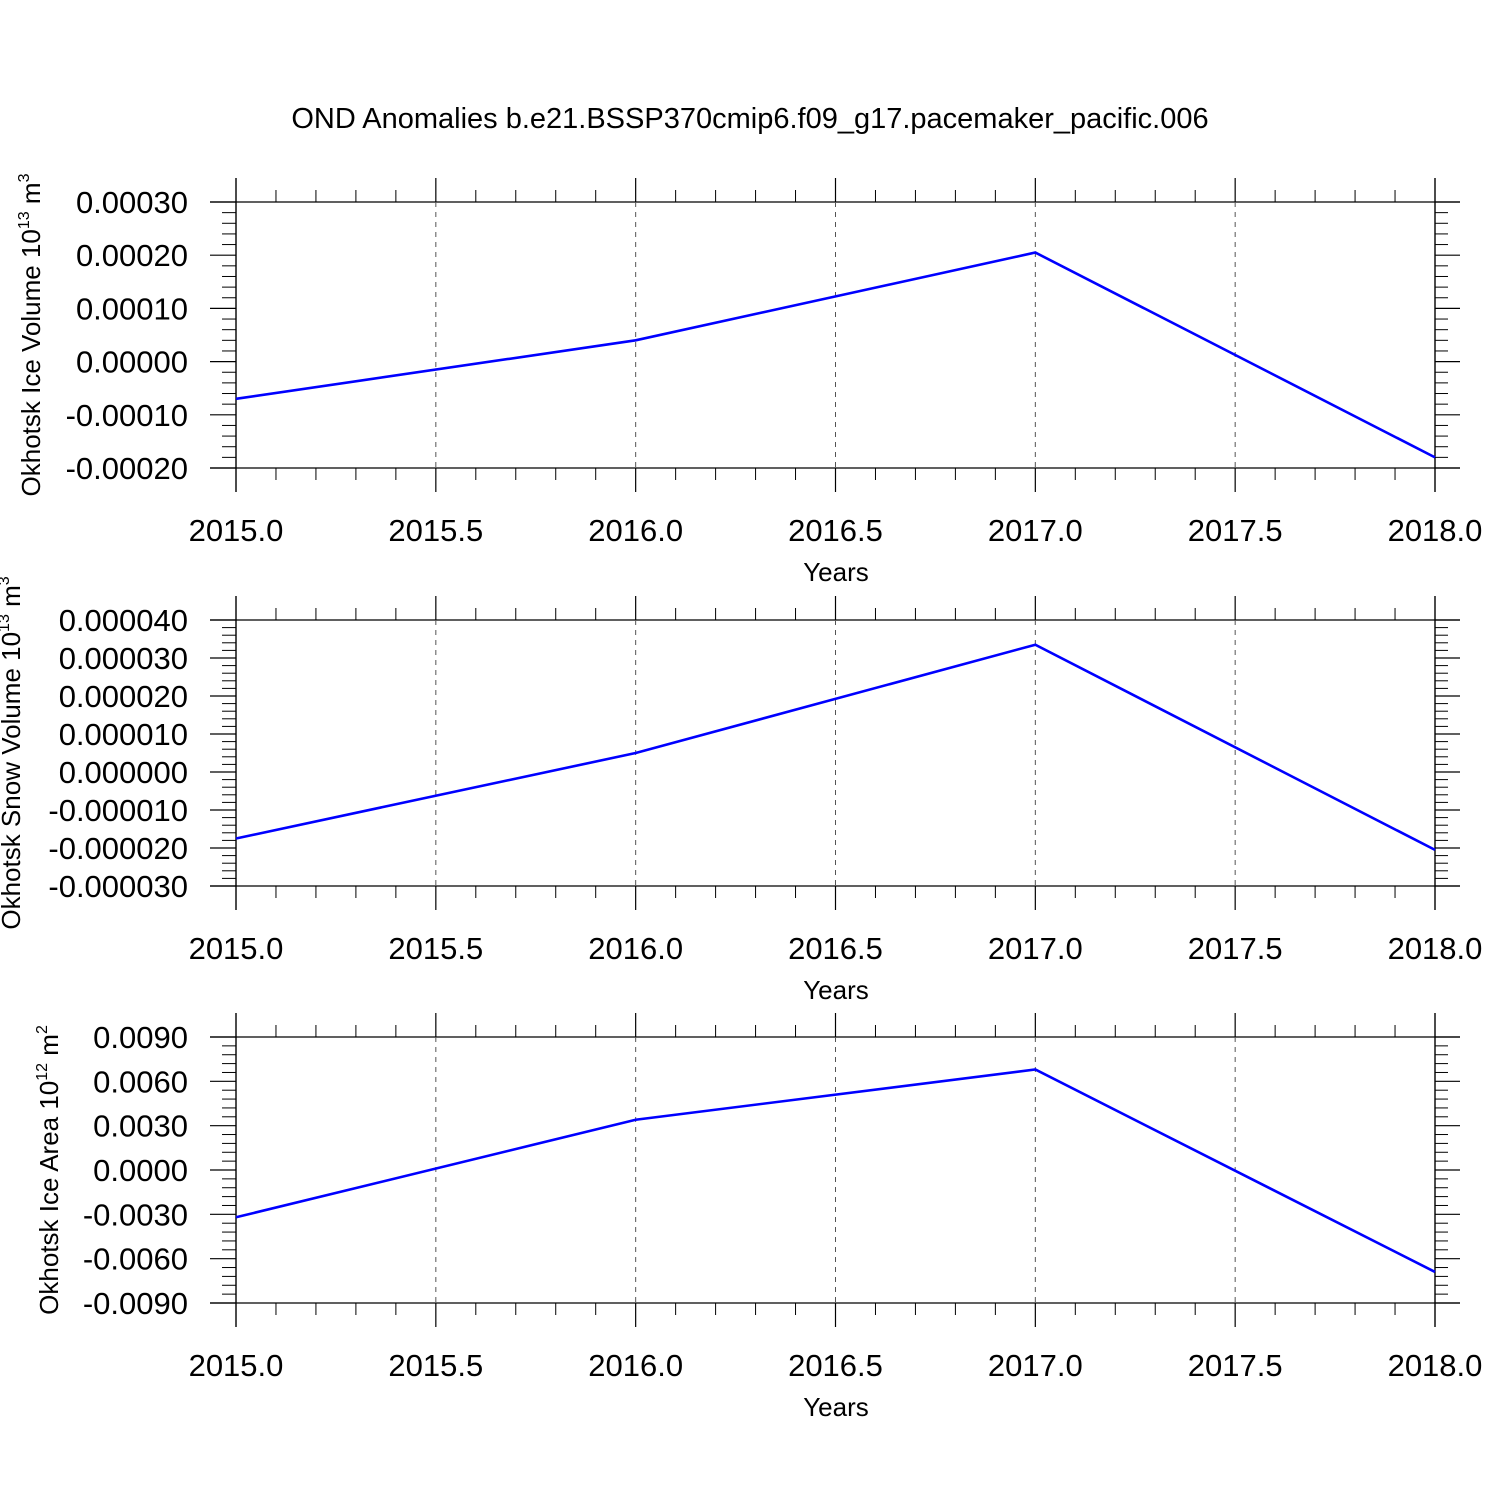 The width and height of the screenshot is (1500, 1500). What do you see at coordinates (132, 362) in the screenshot?
I see `y-tick-label: 0.00000` at bounding box center [132, 362].